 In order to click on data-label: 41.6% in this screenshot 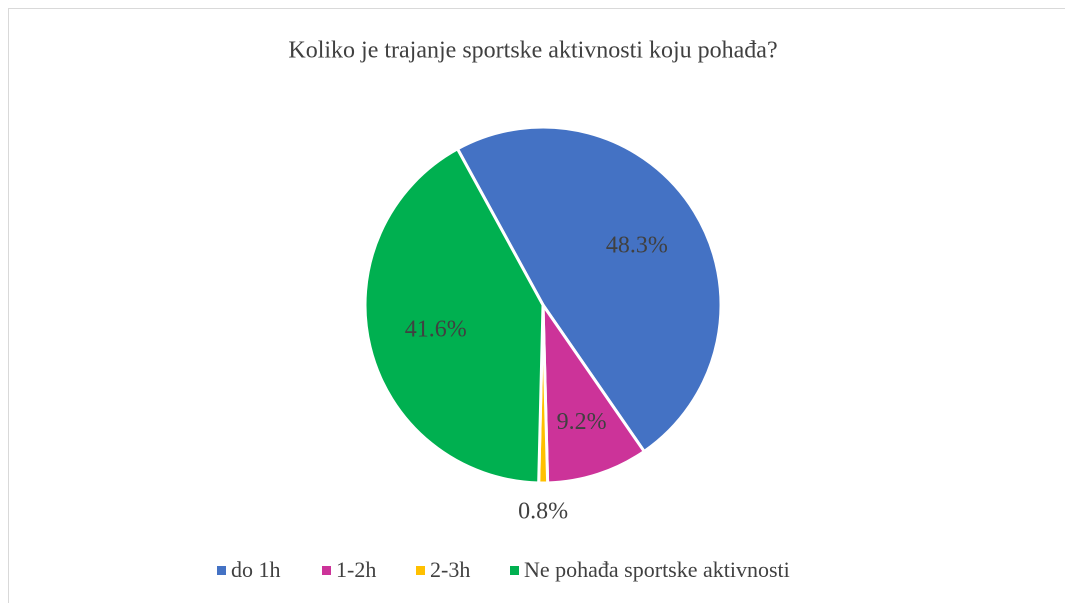, I will do `click(436, 330)`.